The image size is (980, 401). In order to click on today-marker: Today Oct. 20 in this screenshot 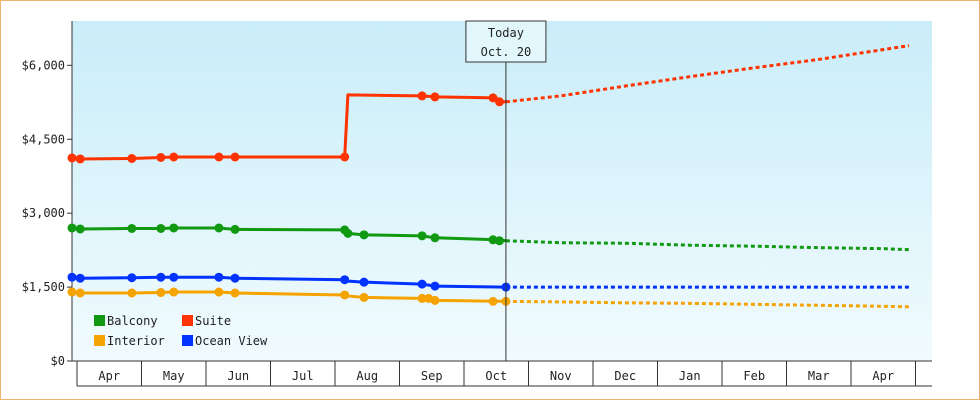, I will do `click(506, 190)`.